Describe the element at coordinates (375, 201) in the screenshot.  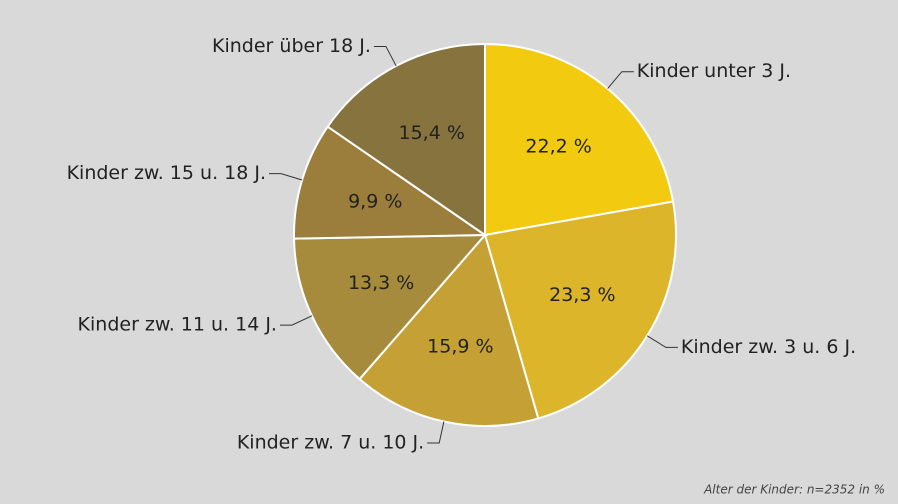
I see `value-label: 9,9 %` at that location.